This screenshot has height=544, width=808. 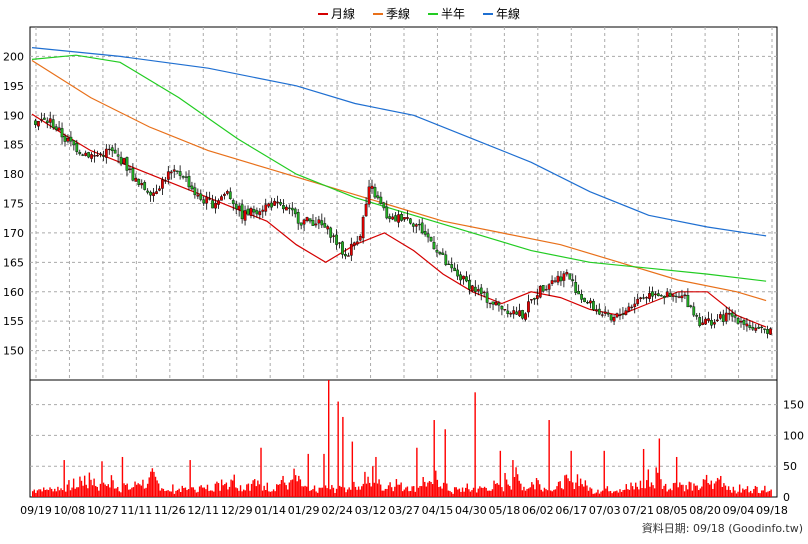 What do you see at coordinates (170, 510) in the screenshot?
I see `x-tick-4: 11/26` at bounding box center [170, 510].